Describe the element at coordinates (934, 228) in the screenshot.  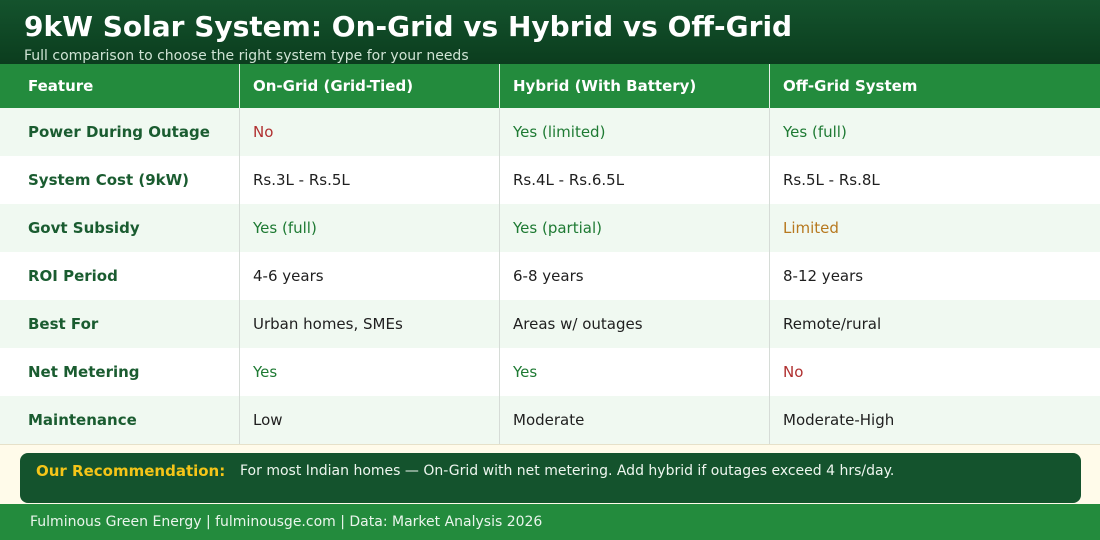
I see `off-grid-cell: Limited` at that location.